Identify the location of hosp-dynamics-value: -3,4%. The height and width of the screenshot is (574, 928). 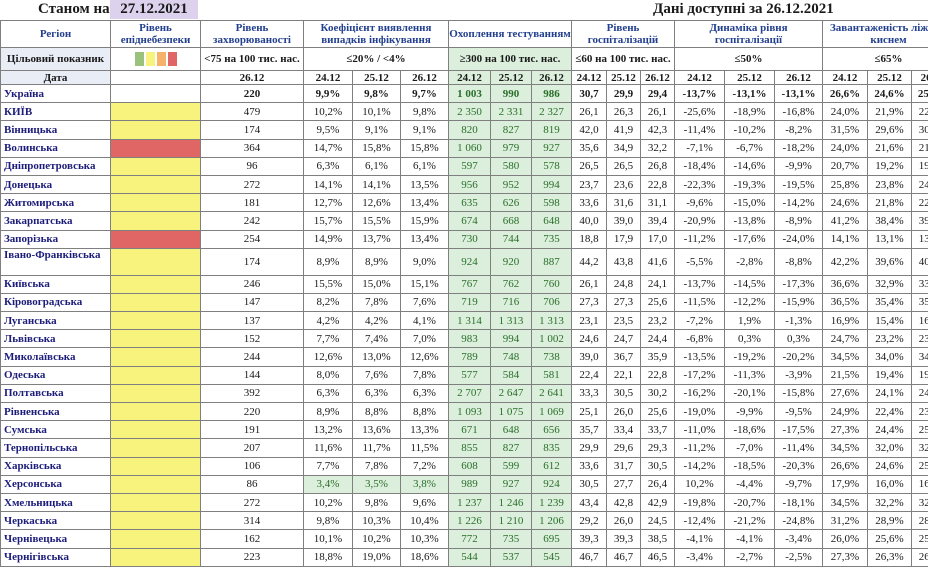
(798, 539).